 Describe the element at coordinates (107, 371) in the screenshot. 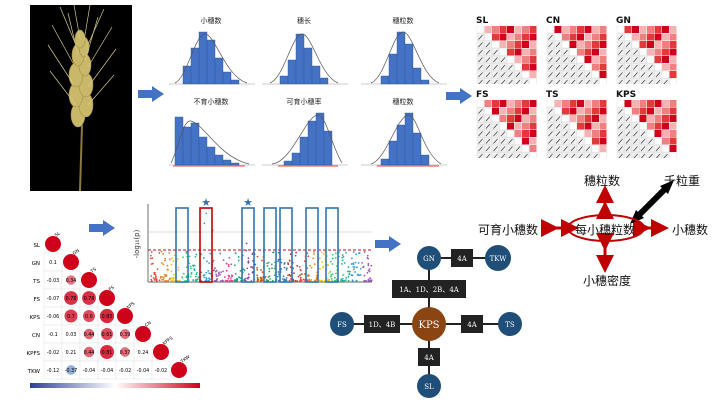

I see `corr-matrix-value: -0.04` at that location.